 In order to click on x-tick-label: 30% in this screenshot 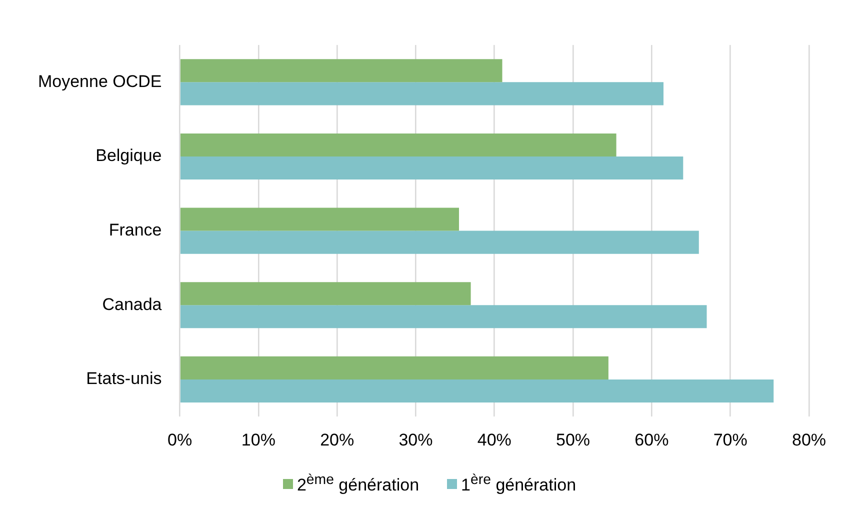, I will do `click(415, 440)`.